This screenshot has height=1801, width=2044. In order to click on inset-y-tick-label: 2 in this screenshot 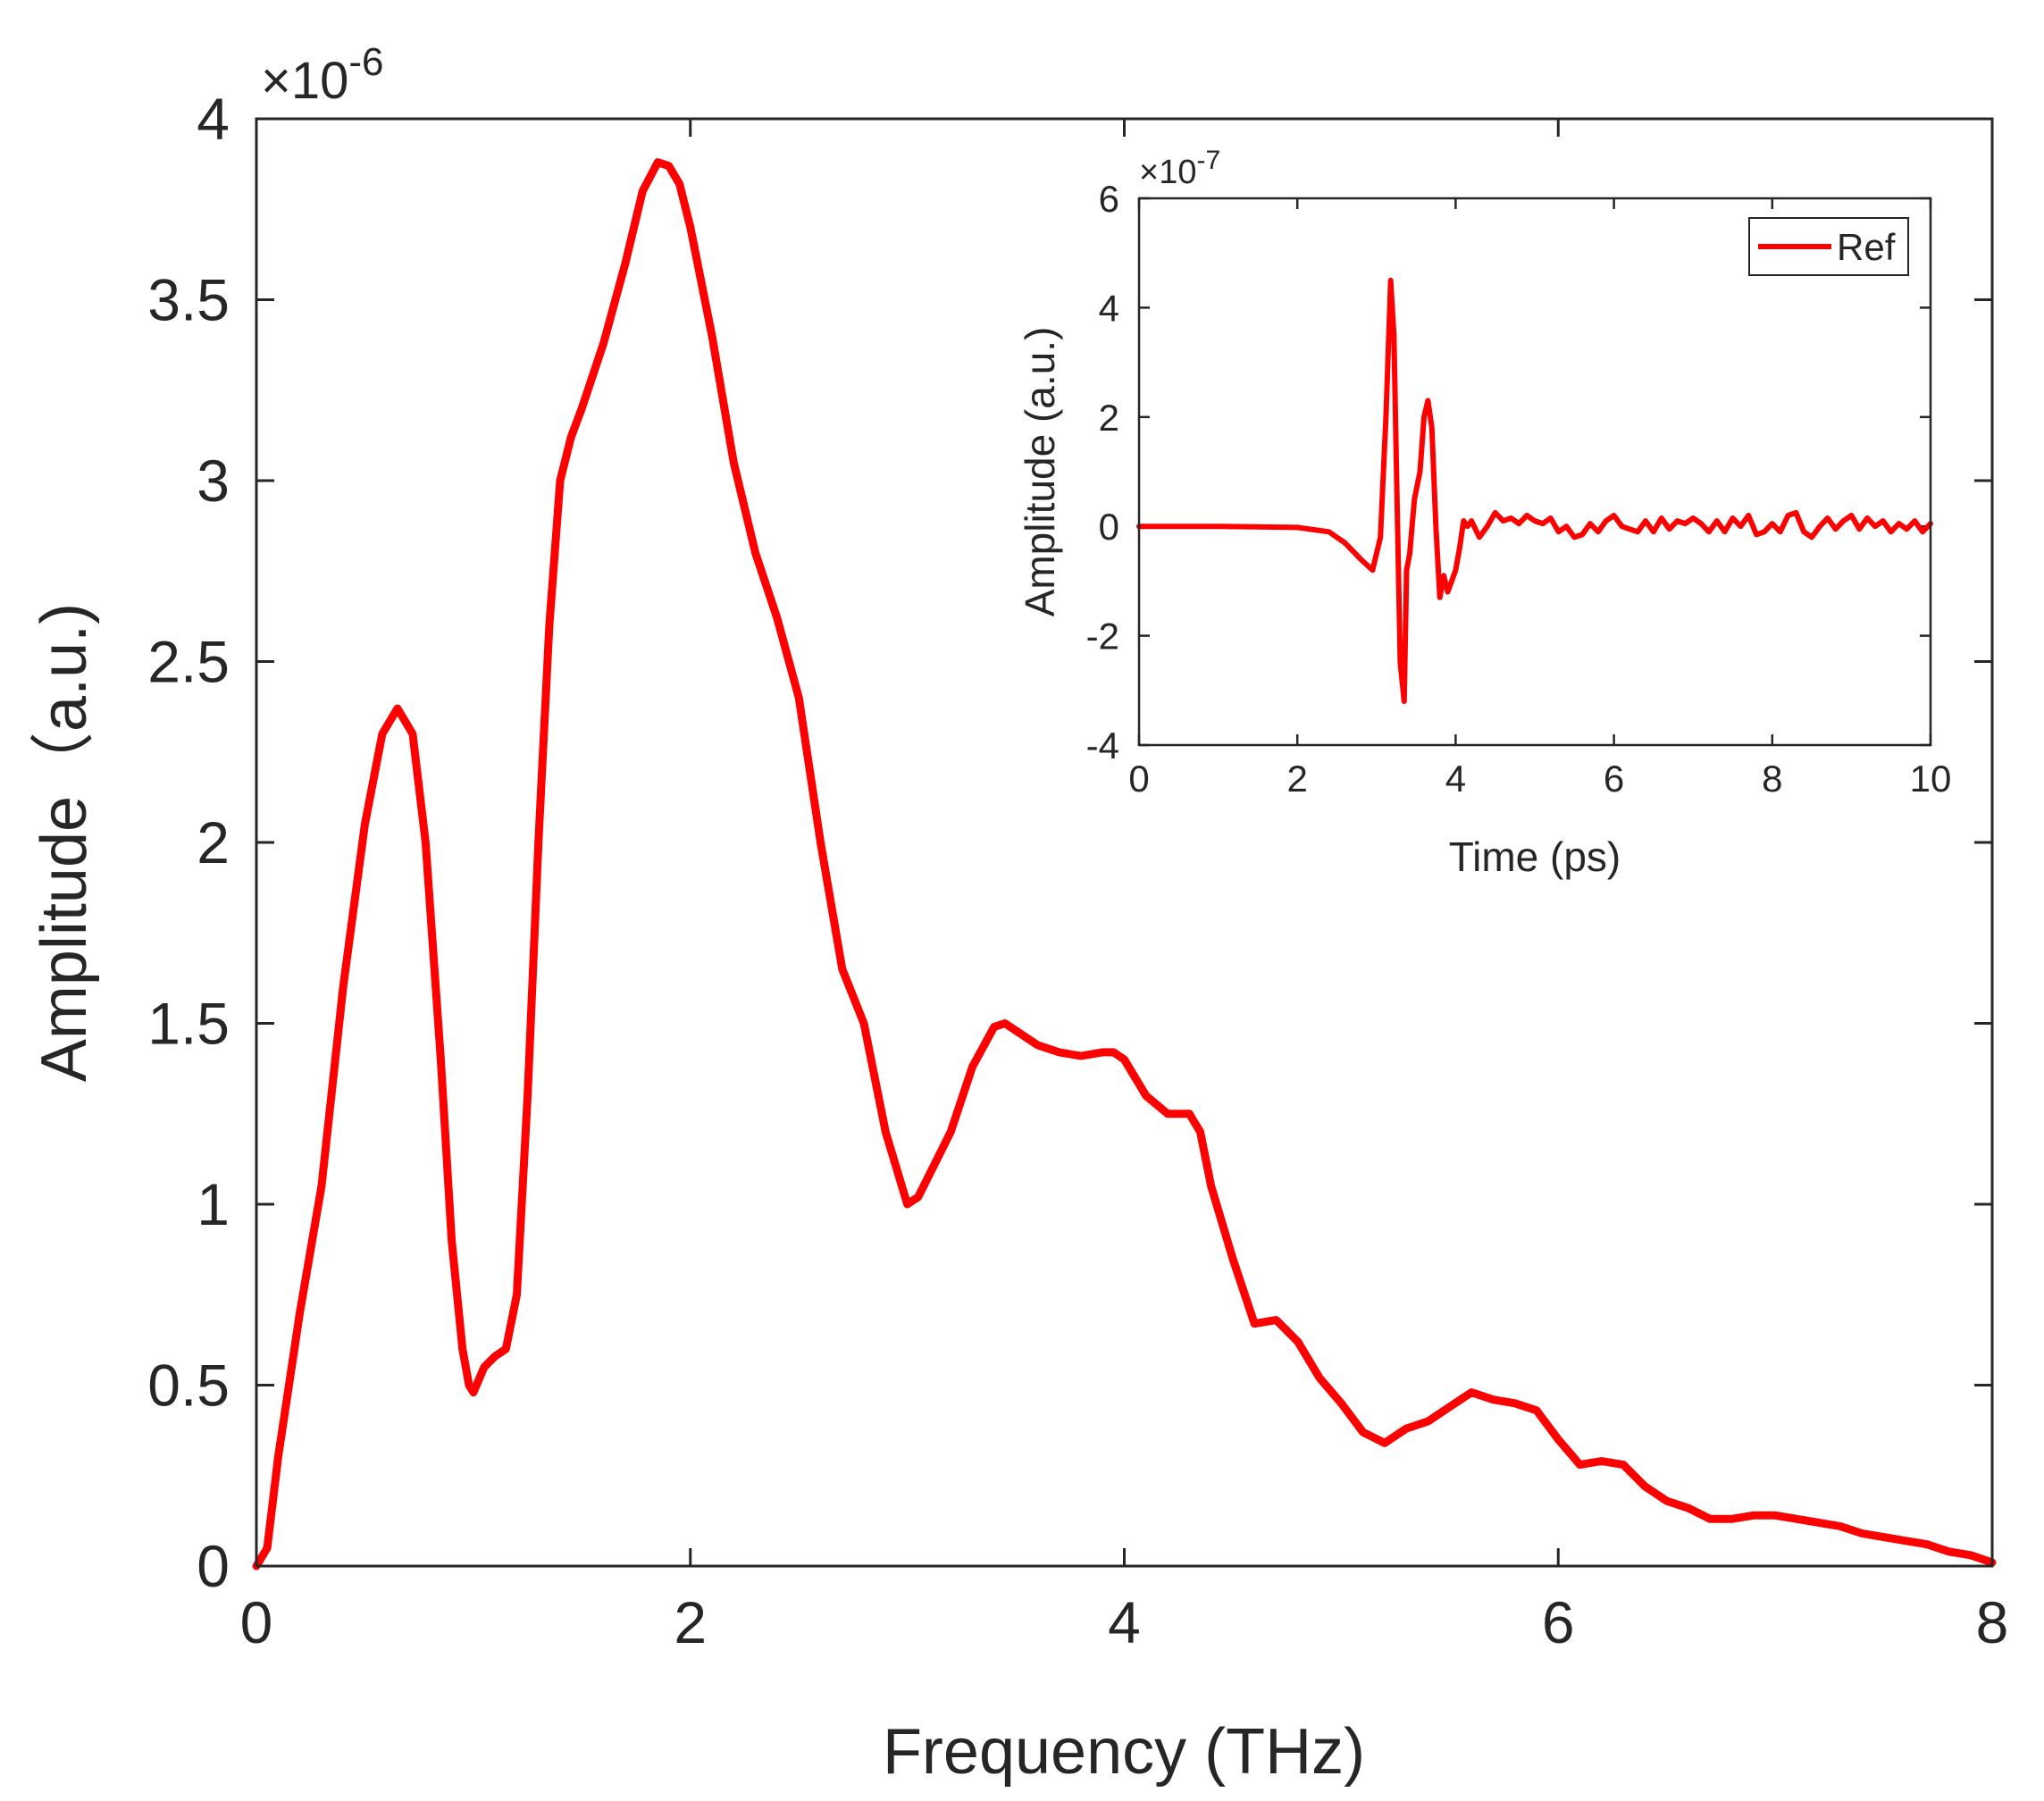, I will do `click(1109, 418)`.